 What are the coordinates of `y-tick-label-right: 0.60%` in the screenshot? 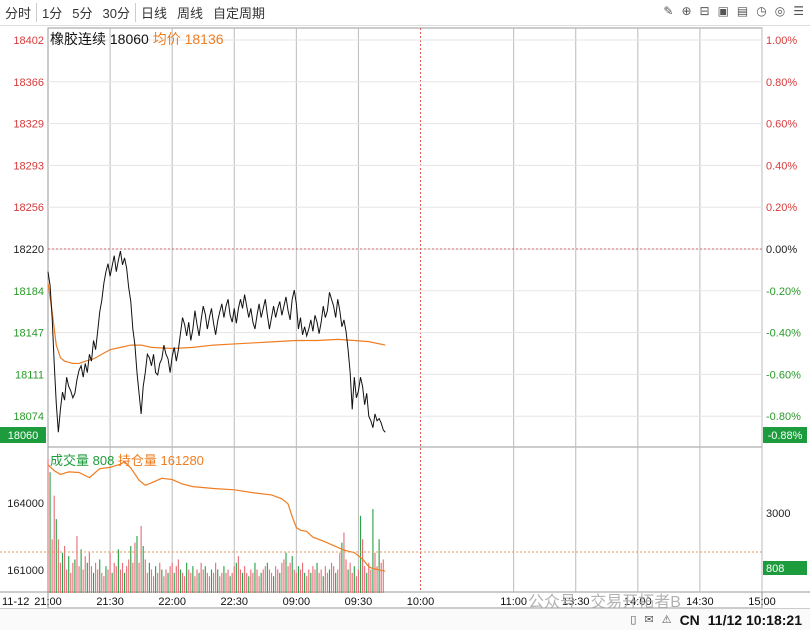 It's located at (781, 125).